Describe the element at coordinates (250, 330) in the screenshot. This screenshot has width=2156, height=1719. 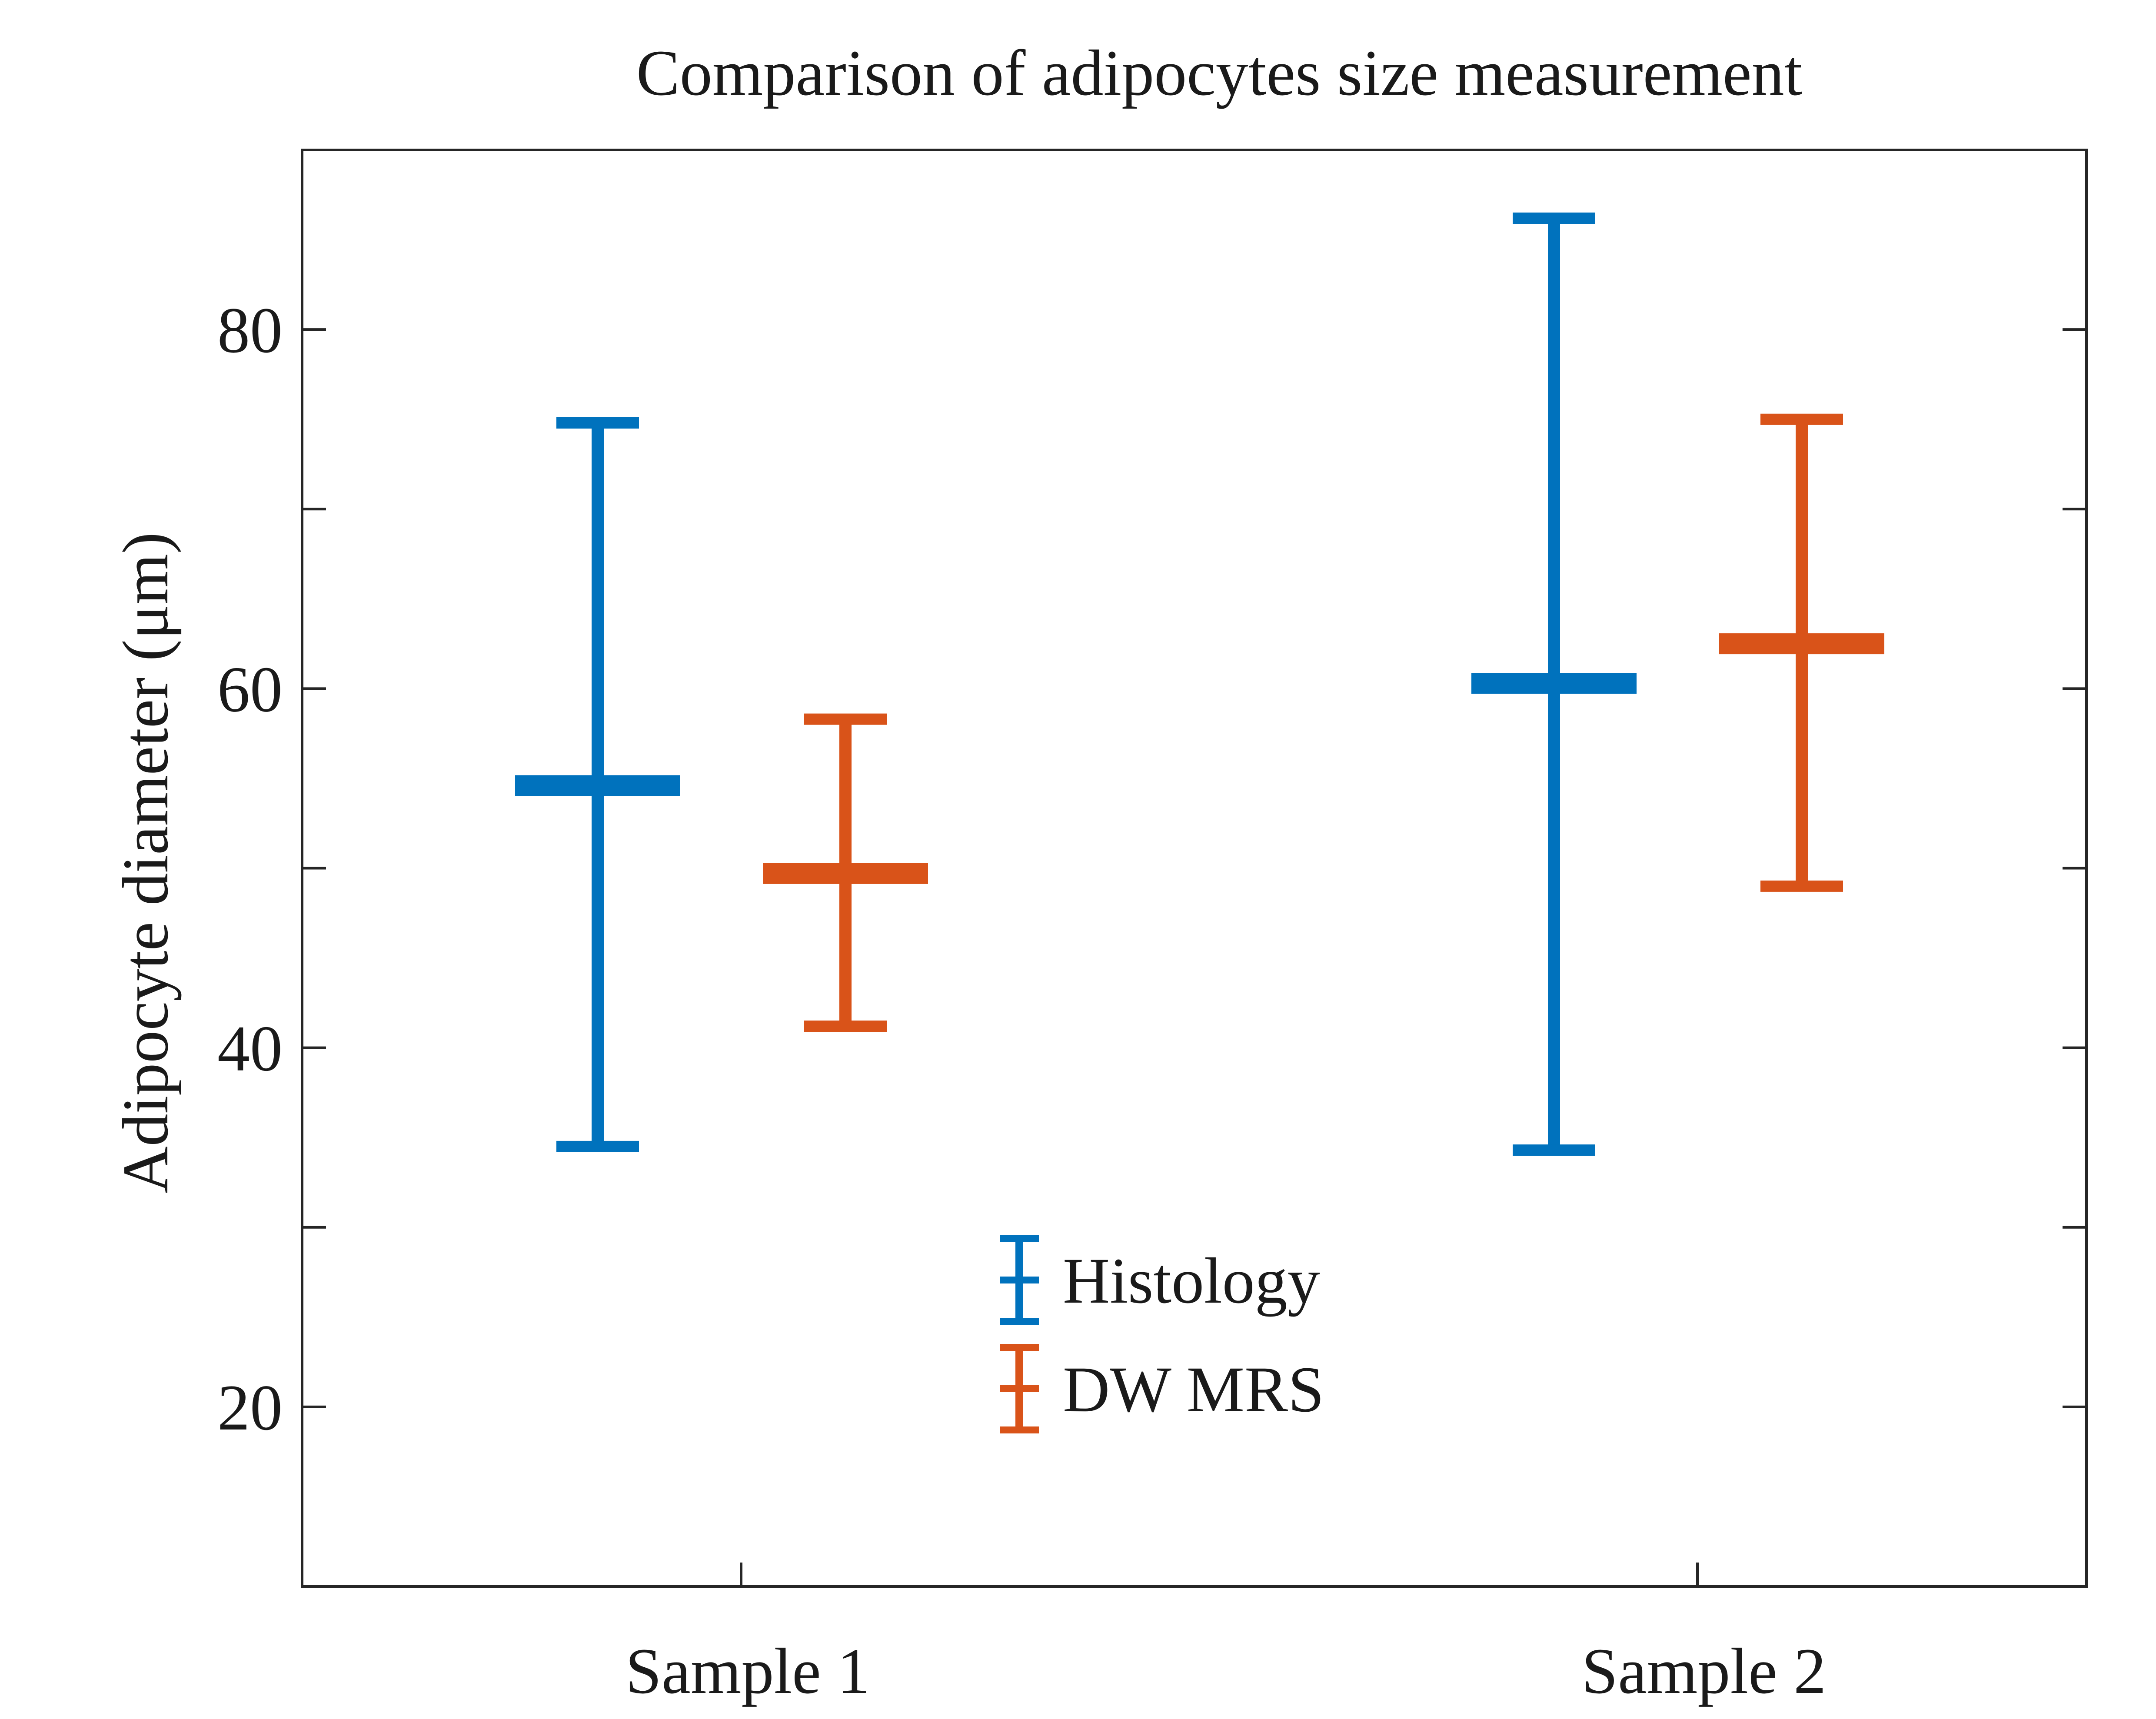
I see `y-tick-label: 80` at that location.